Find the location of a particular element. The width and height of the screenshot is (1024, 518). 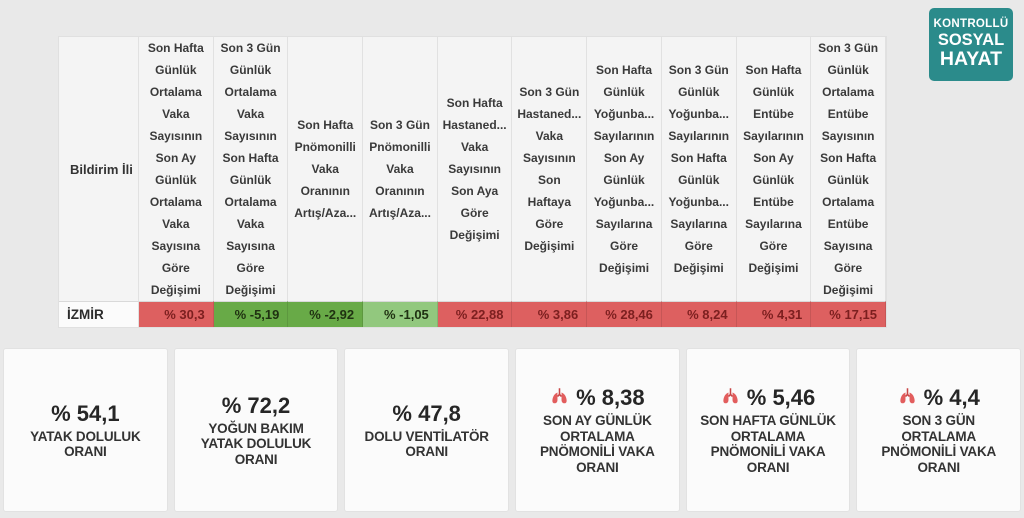

column-header-line: Son is located at coordinates (549, 180).